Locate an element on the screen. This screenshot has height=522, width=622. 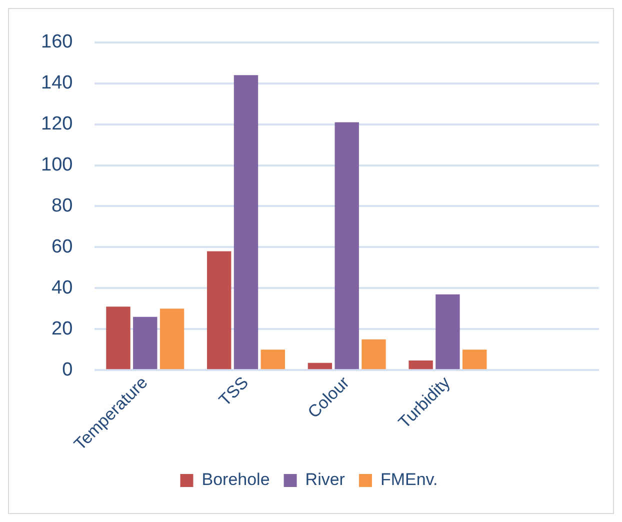
y-tick-label: 140 is located at coordinates (57, 83).